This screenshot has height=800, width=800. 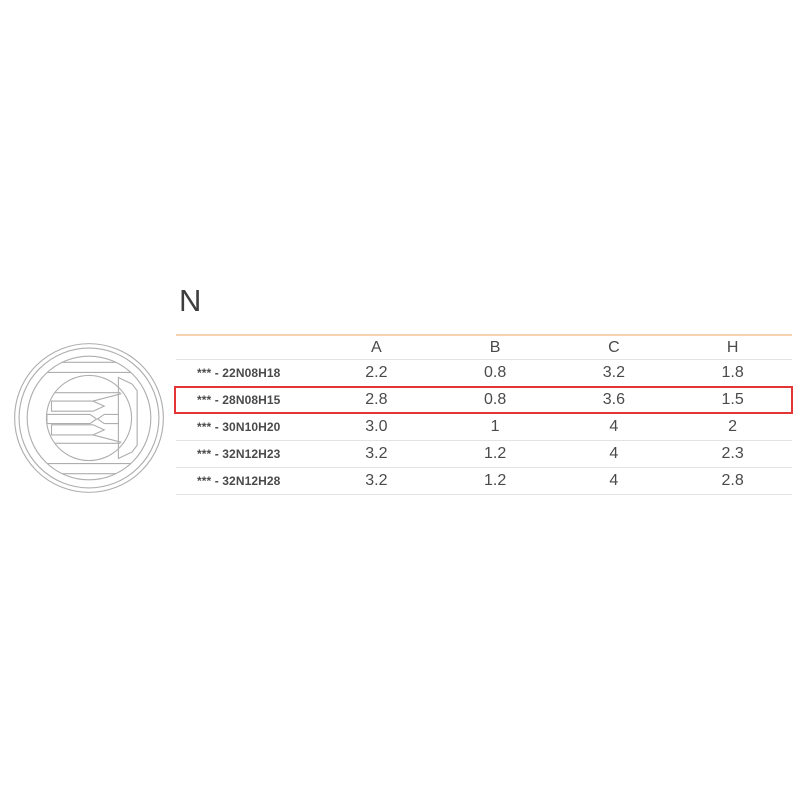 What do you see at coordinates (495, 426) in the screenshot?
I see `cell-b: 1` at bounding box center [495, 426].